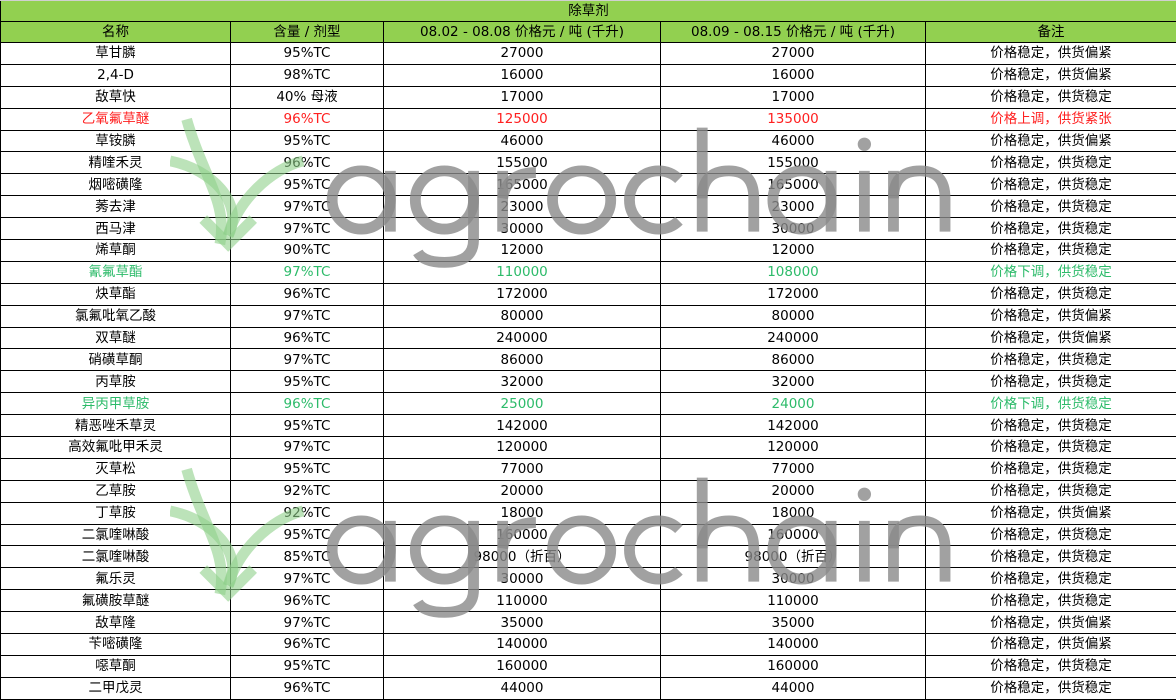 The width and height of the screenshot is (1176, 700). I want to click on cell-spec: 92%TC, so click(307, 513).